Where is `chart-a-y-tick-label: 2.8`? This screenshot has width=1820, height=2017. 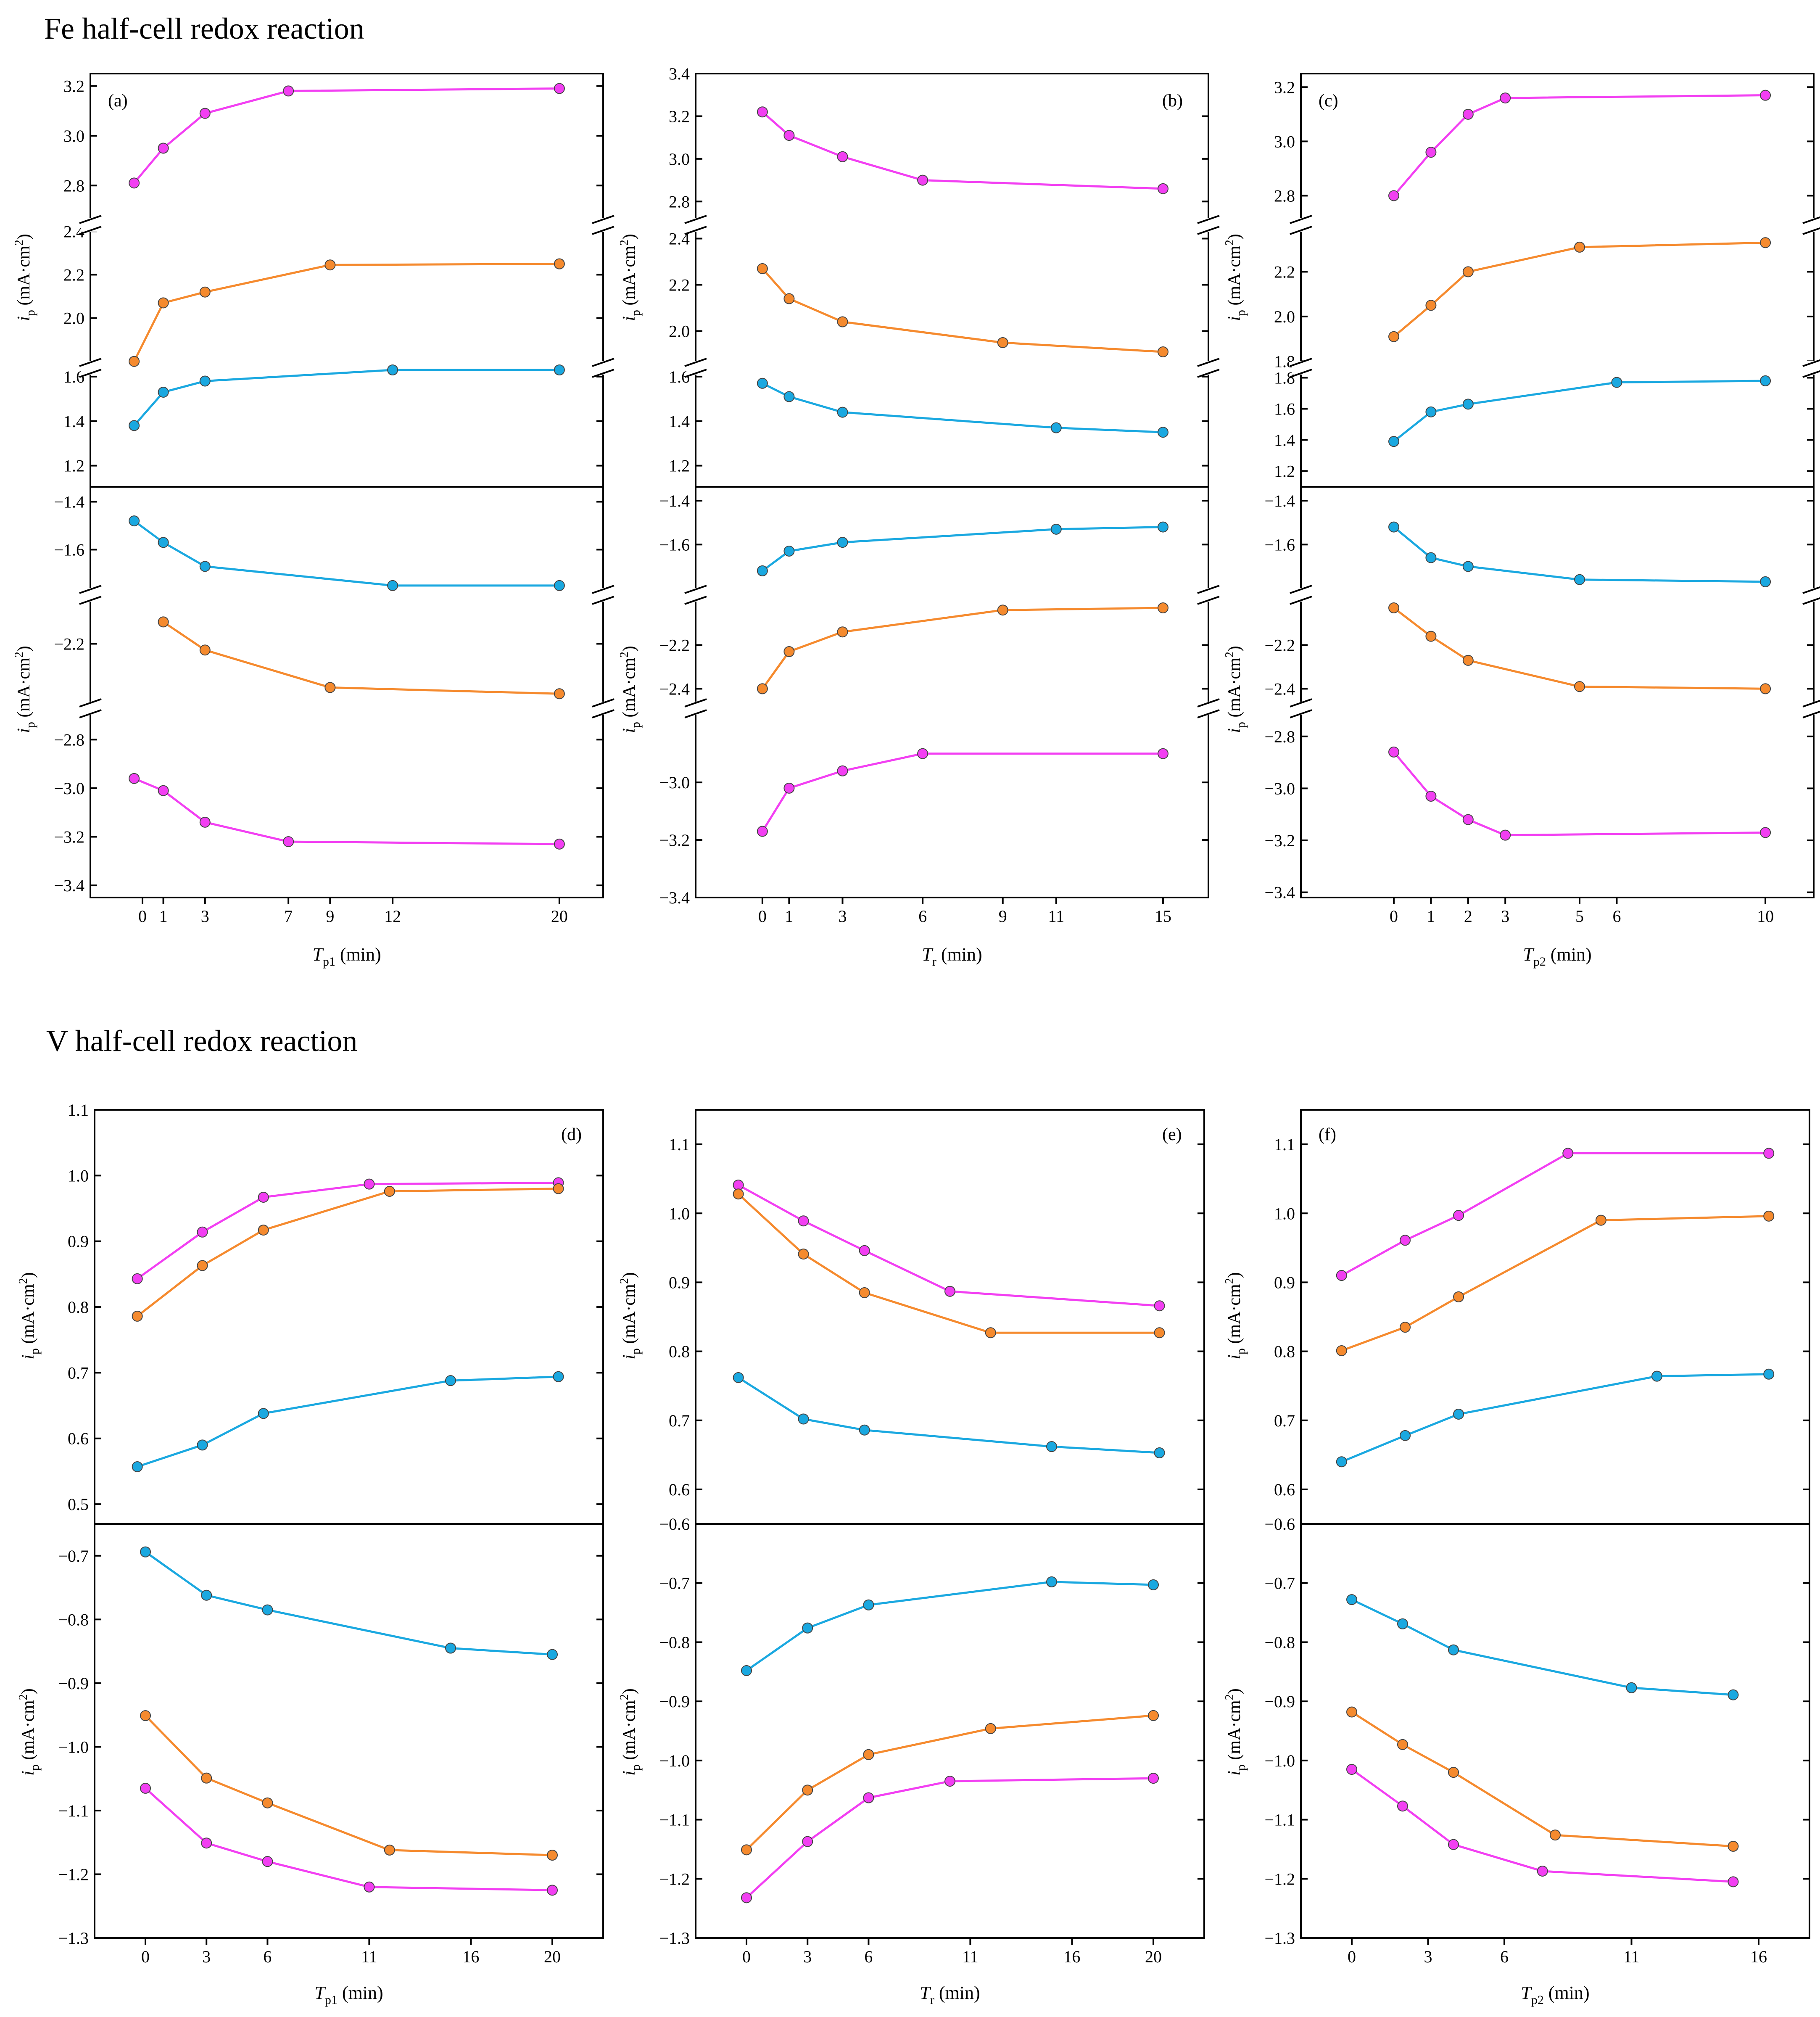
chart-a-y-tick-label: 2.8 is located at coordinates (73, 185).